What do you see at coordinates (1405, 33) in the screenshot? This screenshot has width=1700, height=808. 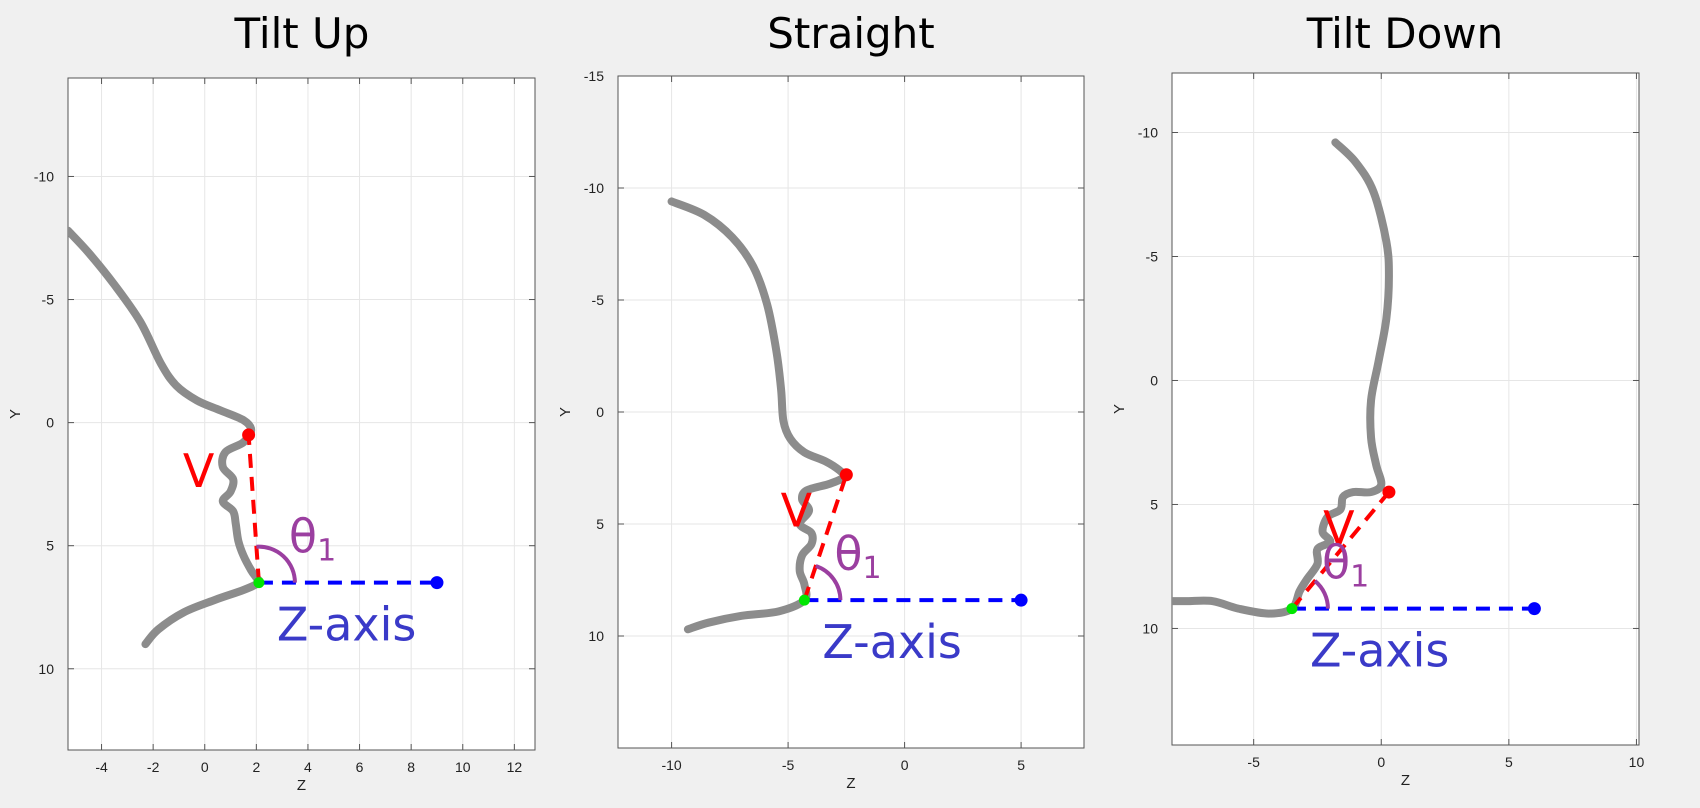 I see `chart-title: Tilt Down` at bounding box center [1405, 33].